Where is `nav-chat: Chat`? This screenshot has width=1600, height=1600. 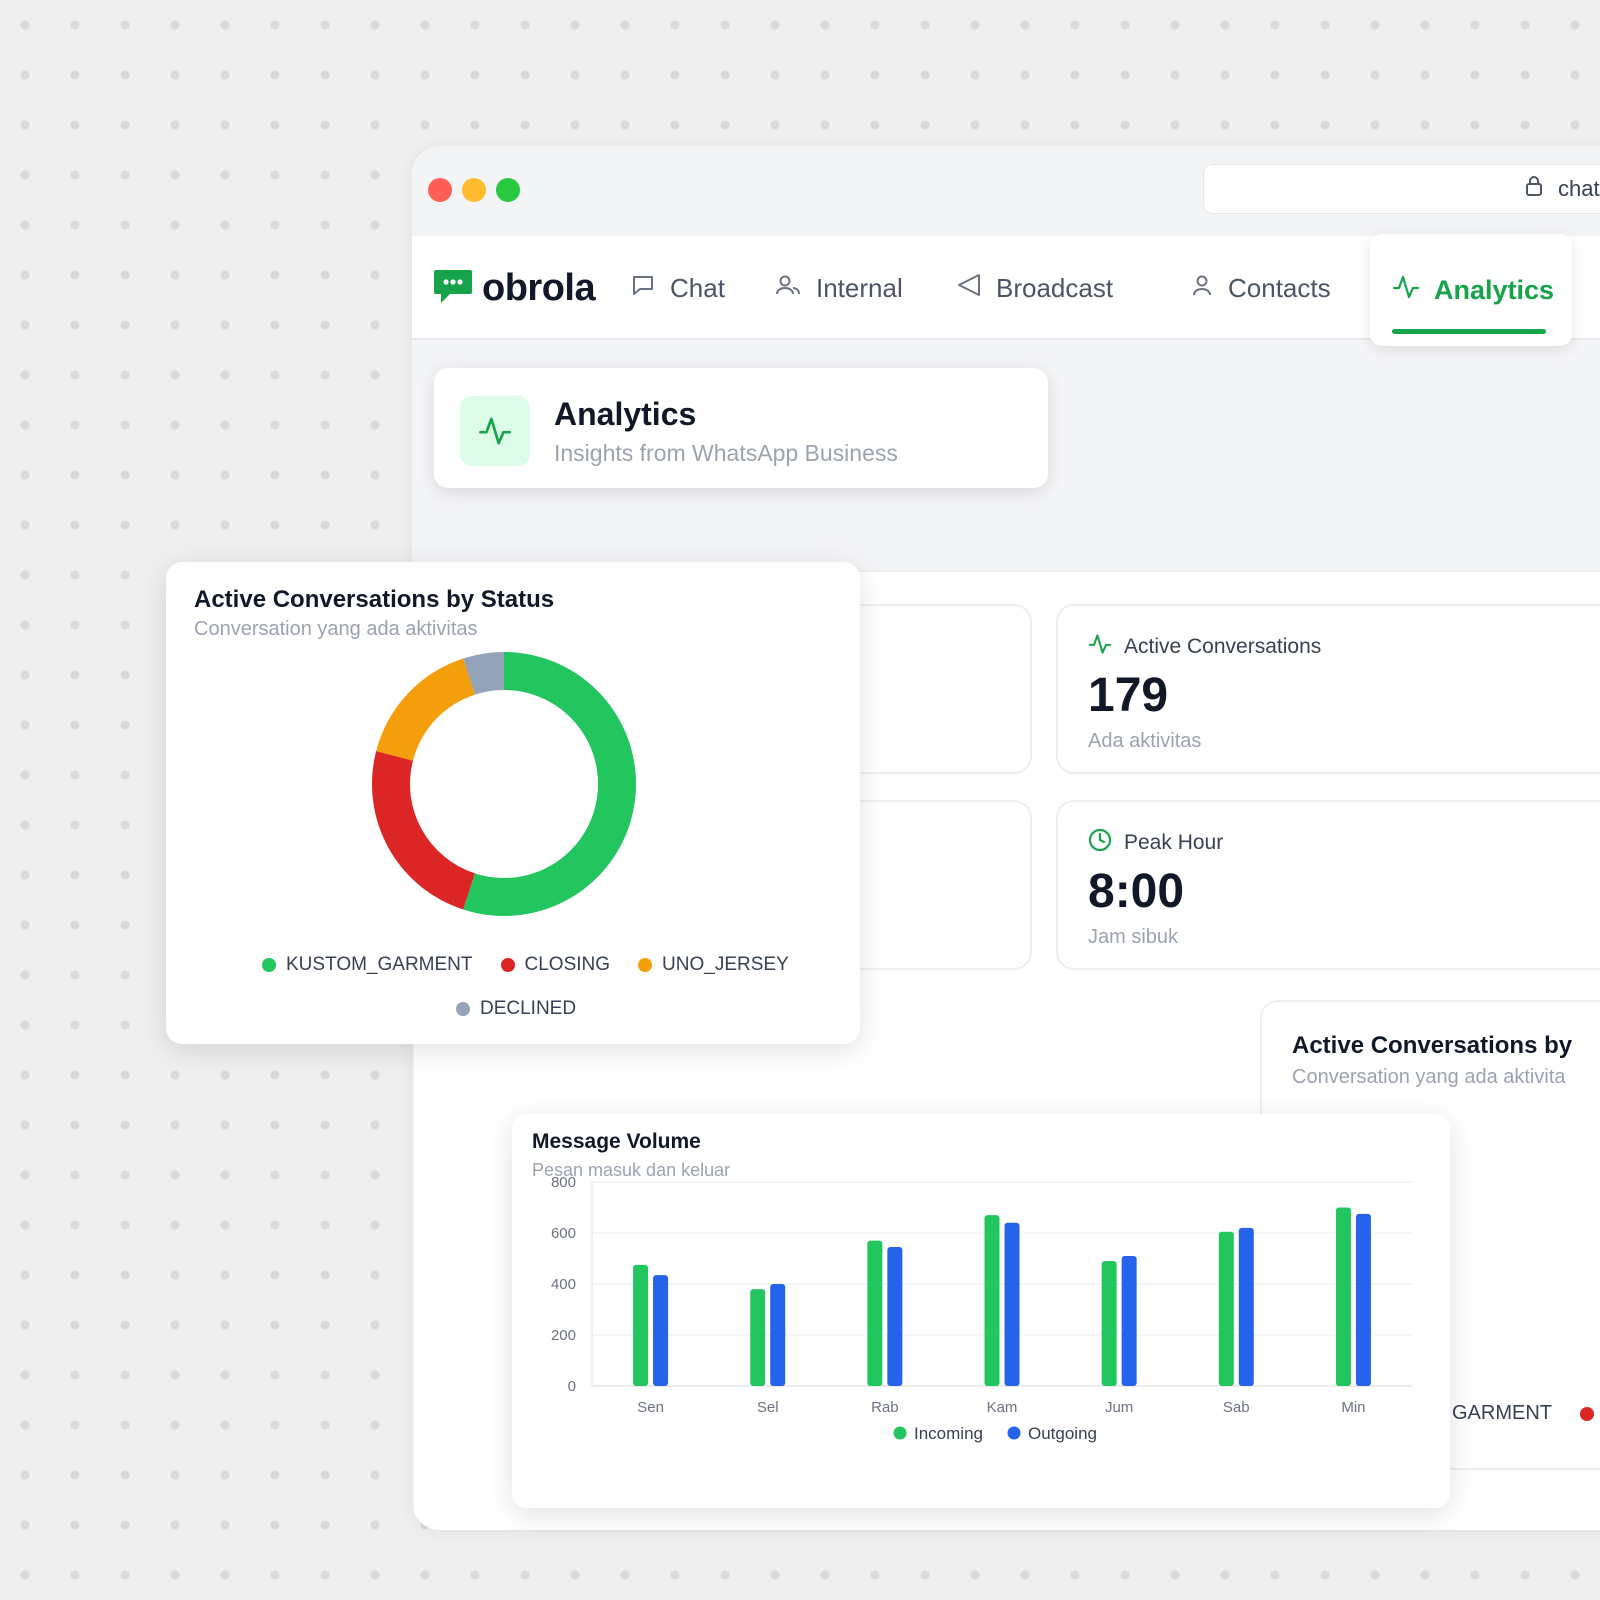 nav-chat: Chat is located at coordinates (677, 288).